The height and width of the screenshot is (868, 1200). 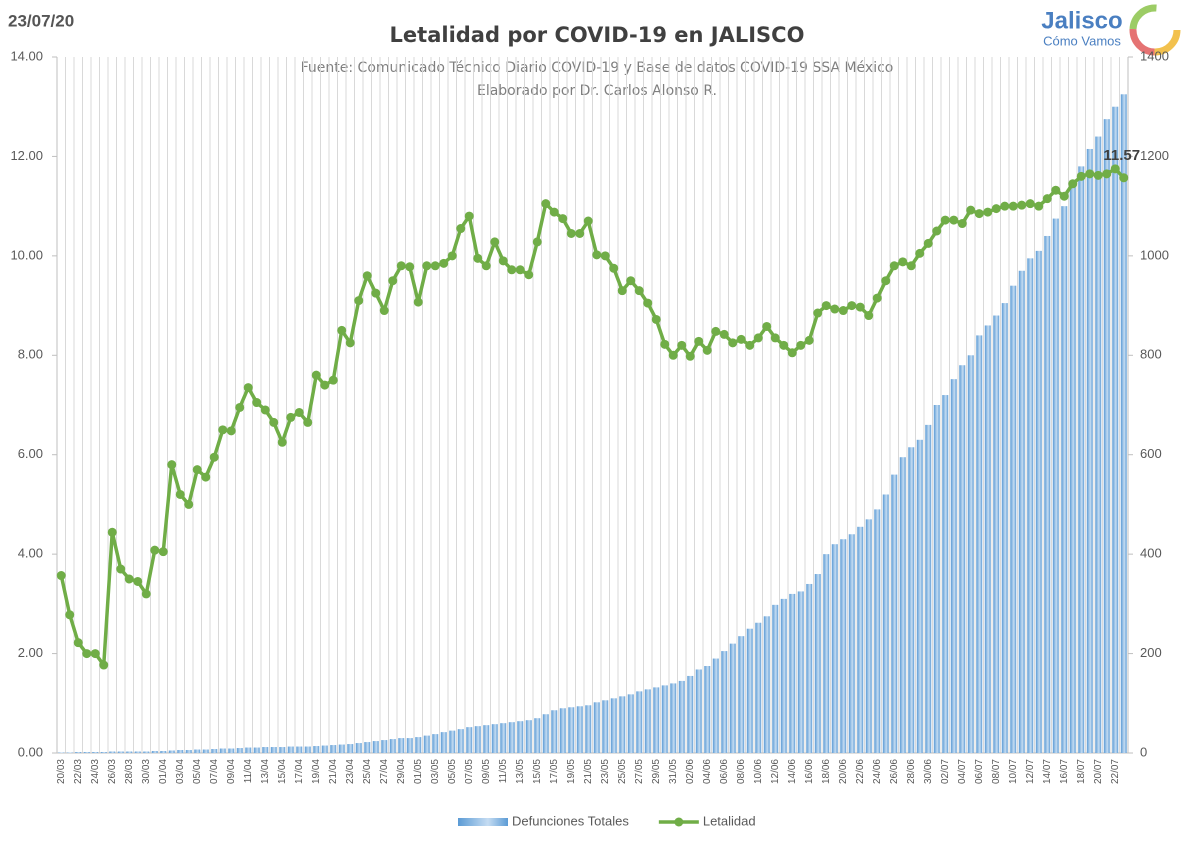 I want to click on x-tick-label: 20/03, so click(x=61, y=771).